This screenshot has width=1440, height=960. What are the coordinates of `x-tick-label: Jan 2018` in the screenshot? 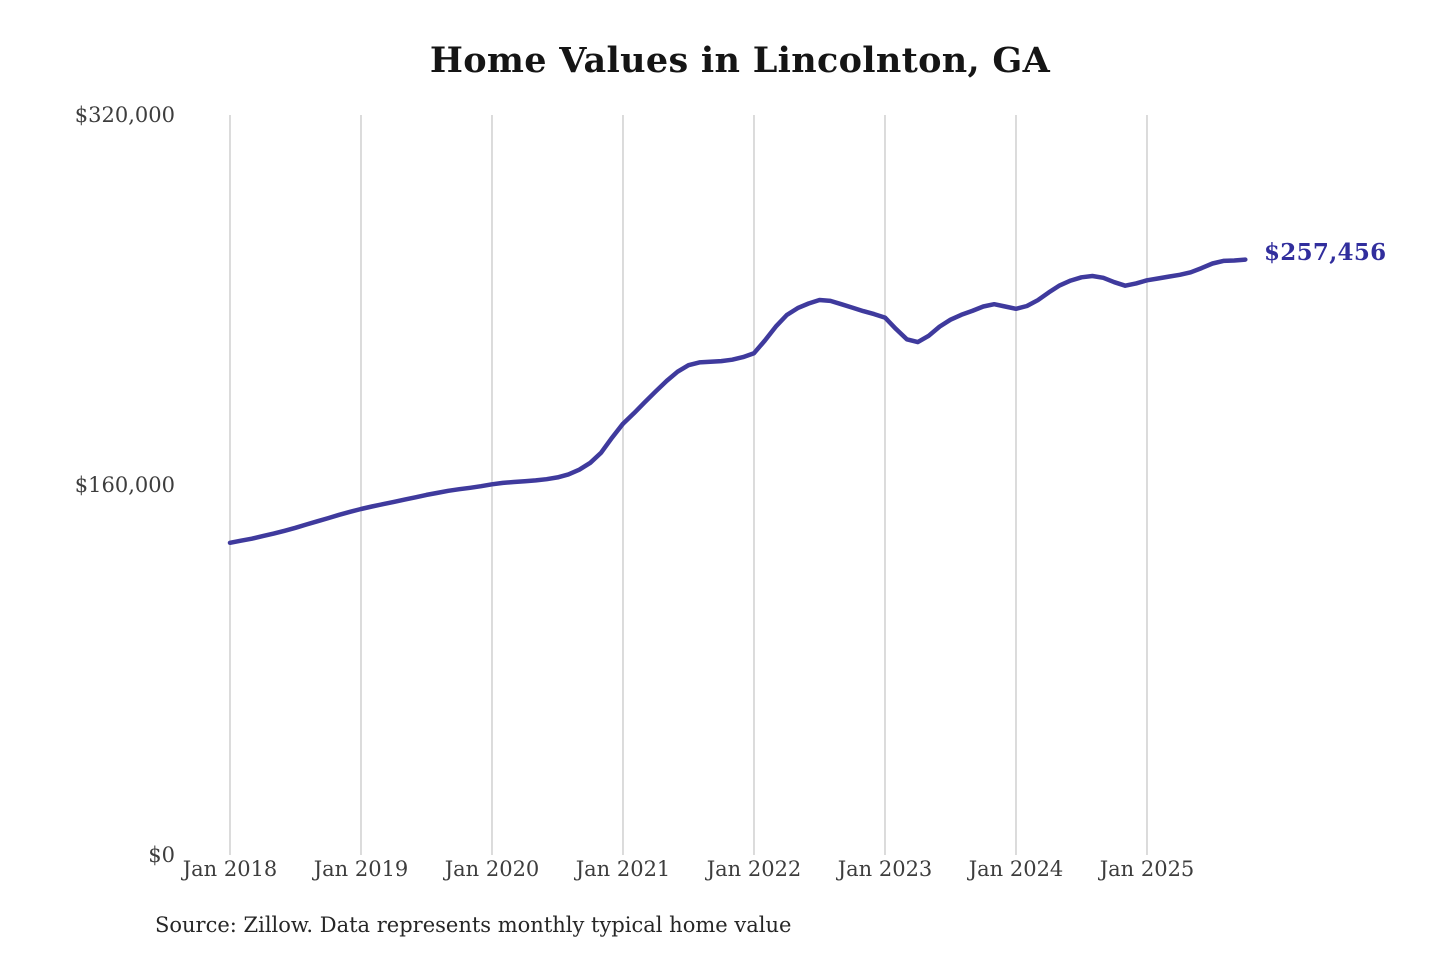 It's located at (230, 869).